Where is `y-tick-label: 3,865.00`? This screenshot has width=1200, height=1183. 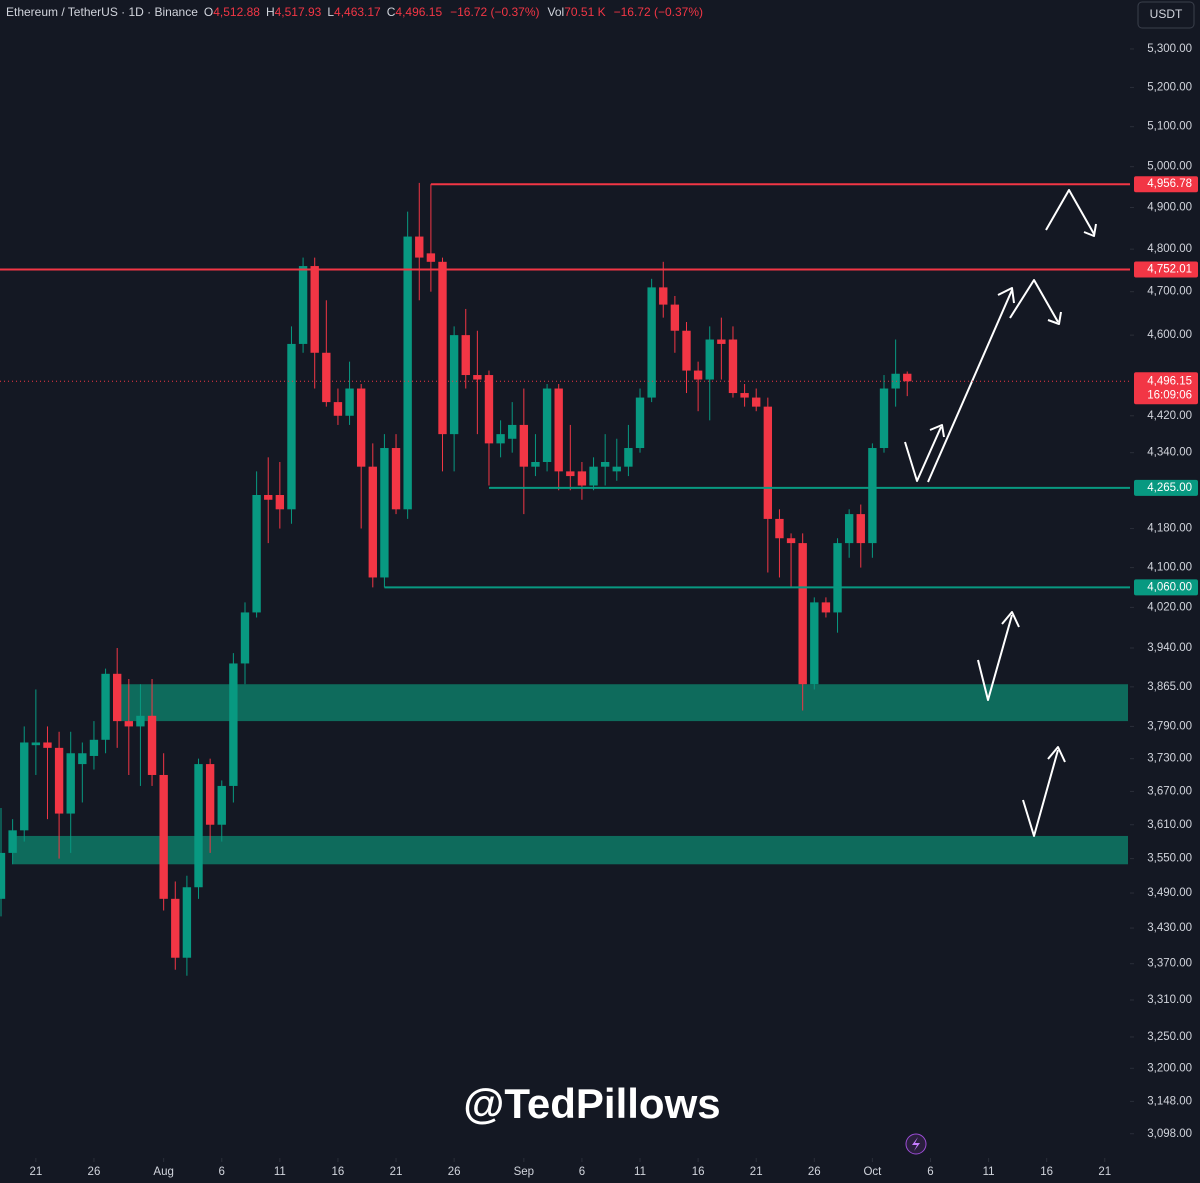 y-tick-label: 3,865.00 is located at coordinates (1169, 687).